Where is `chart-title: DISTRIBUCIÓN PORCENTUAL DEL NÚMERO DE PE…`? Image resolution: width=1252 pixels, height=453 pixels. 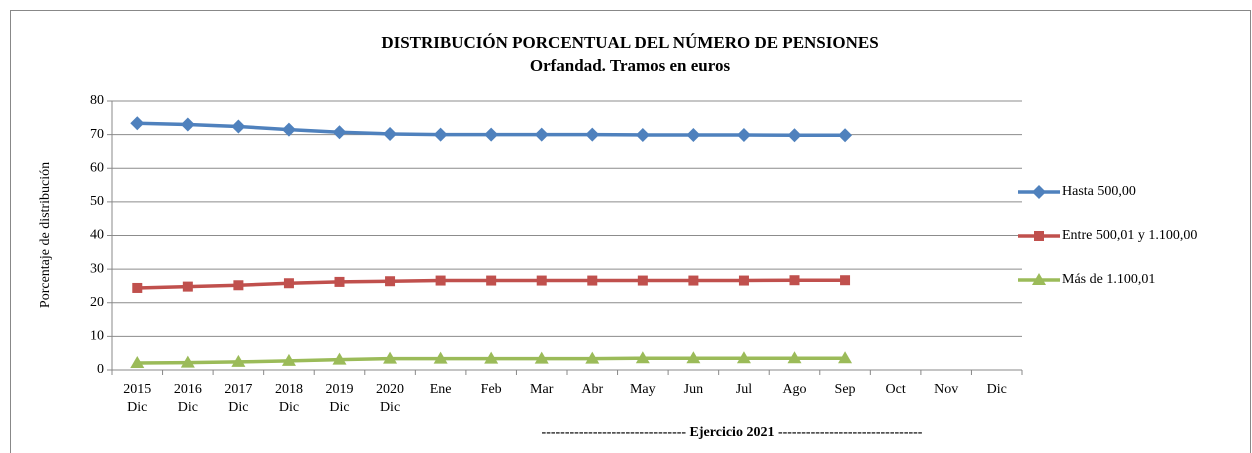 chart-title: DISTRIBUCIÓN PORCENTUAL DEL NÚMERO DE PE… is located at coordinates (629, 42).